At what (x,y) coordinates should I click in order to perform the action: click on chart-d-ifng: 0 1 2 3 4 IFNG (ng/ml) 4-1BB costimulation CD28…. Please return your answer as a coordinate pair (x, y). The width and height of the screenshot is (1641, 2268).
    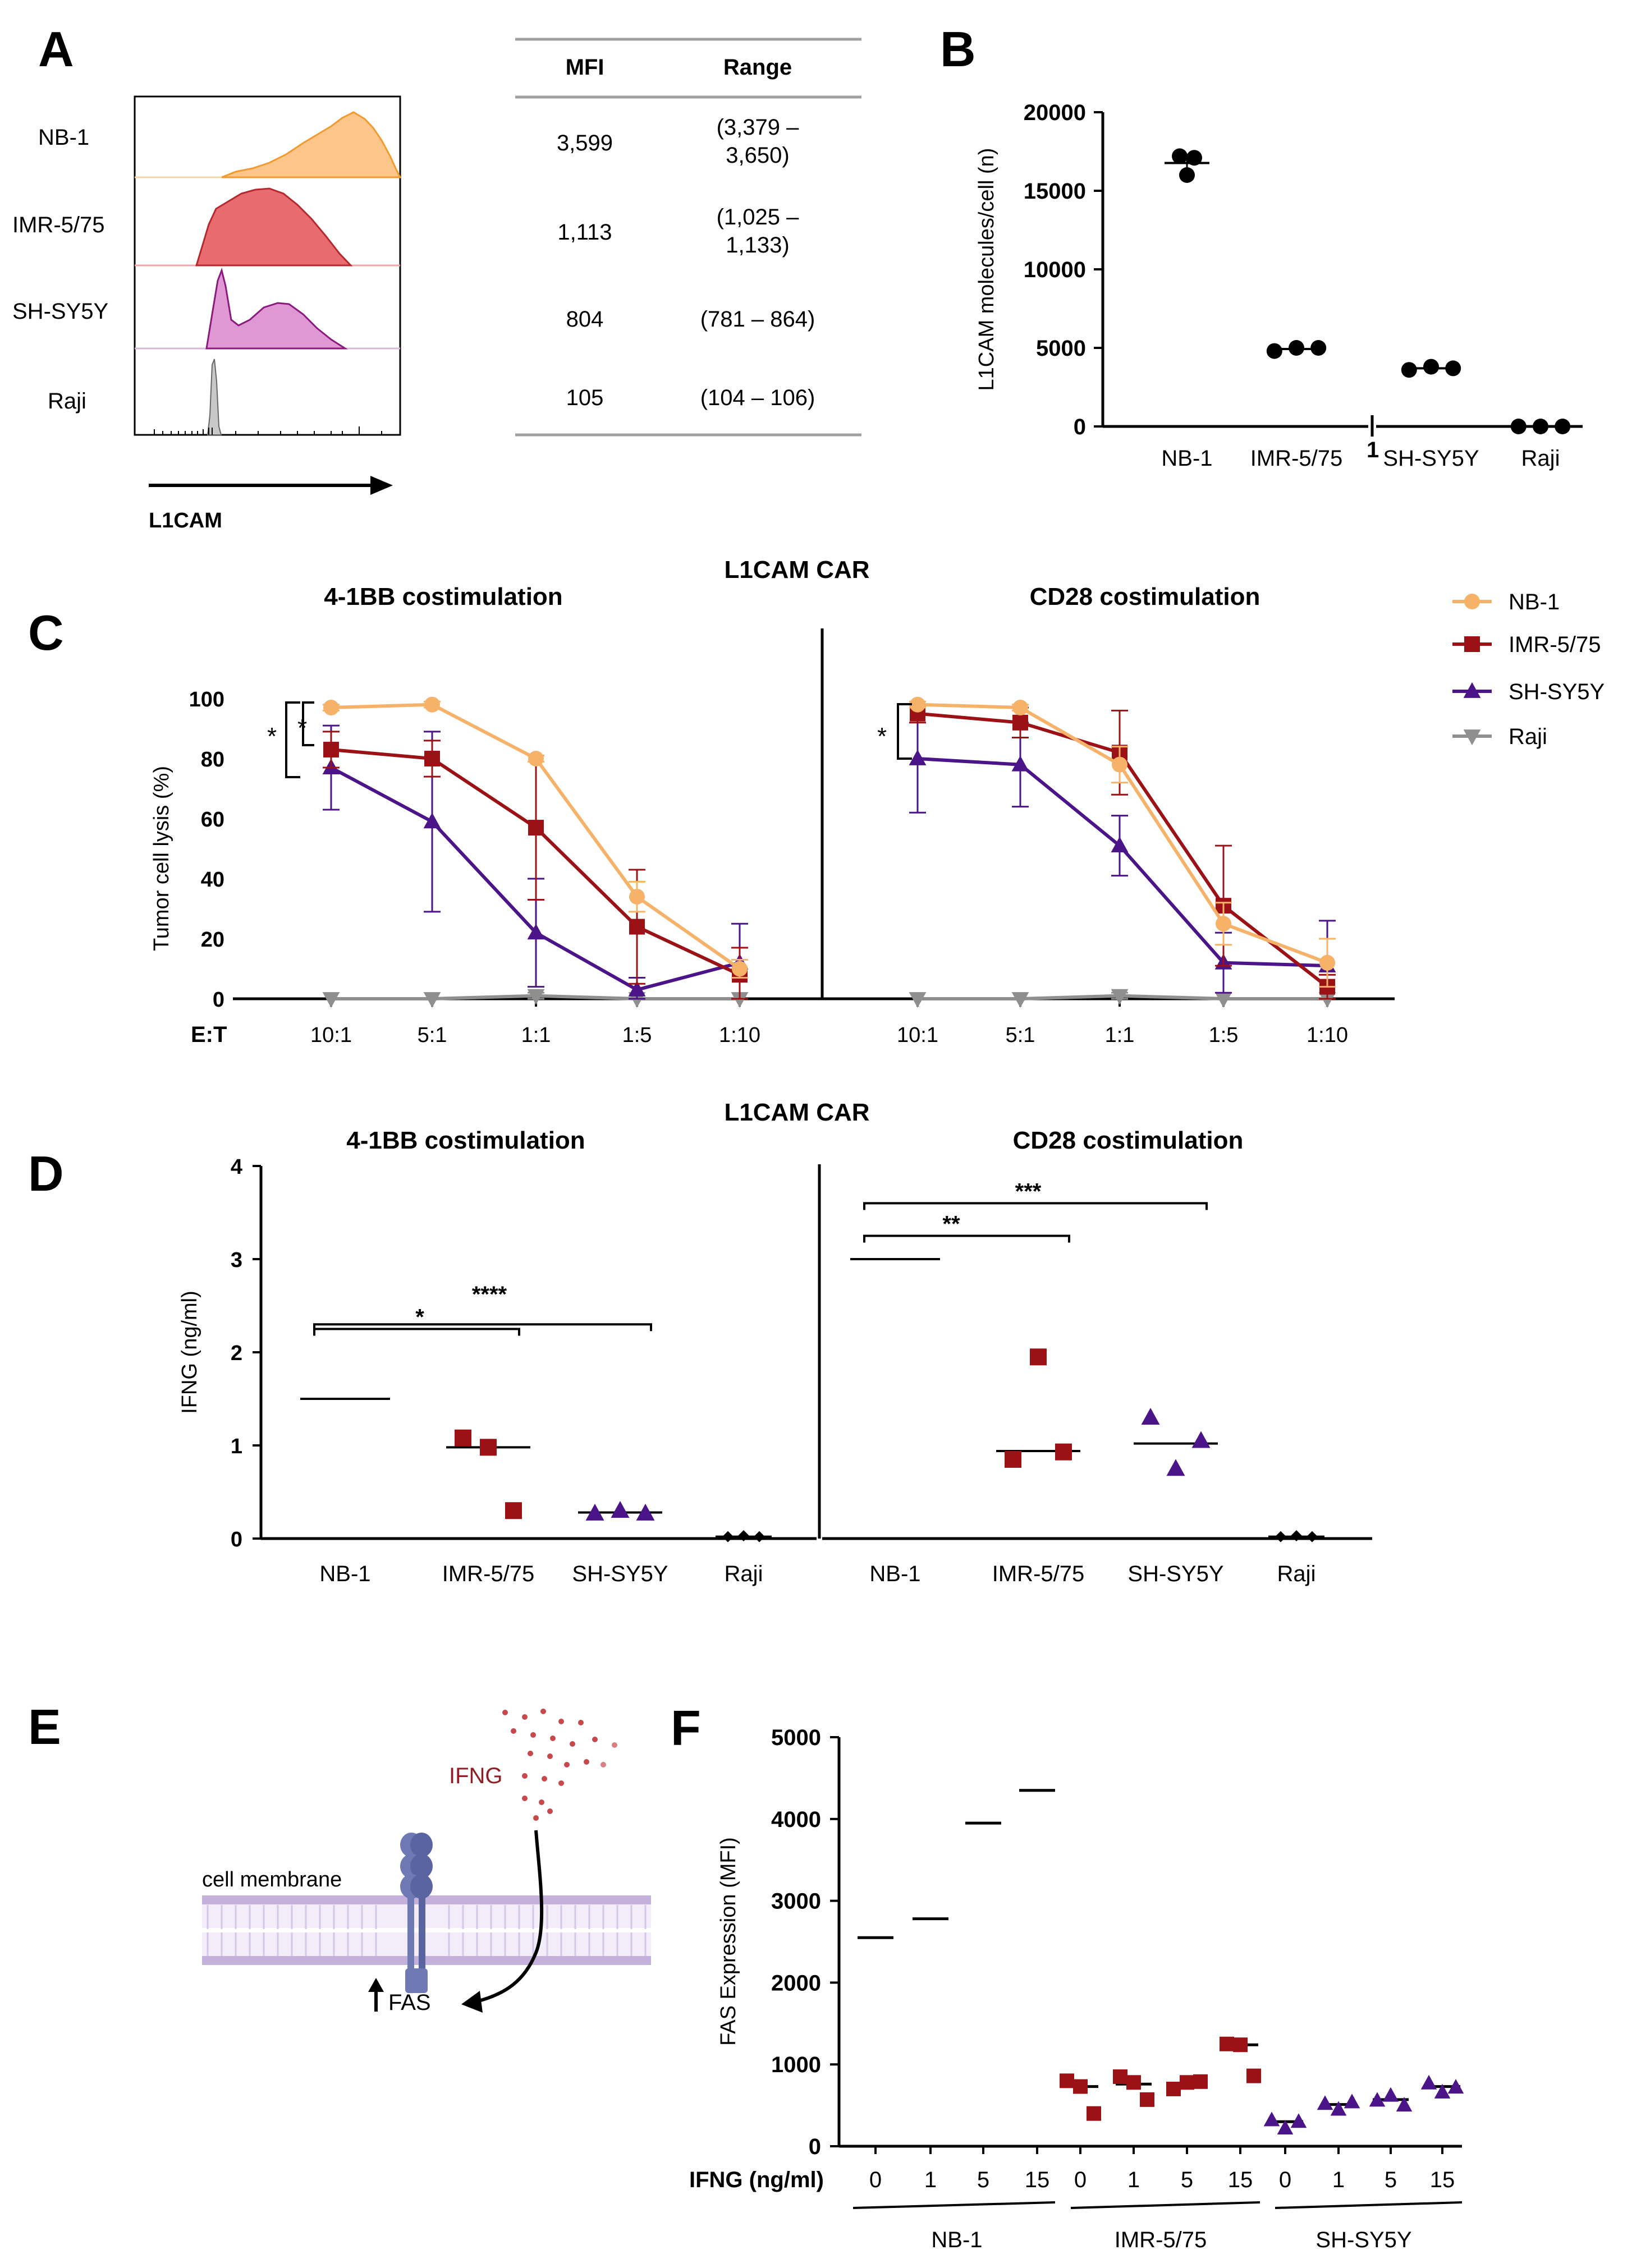
    Looking at the image, I should click on (775, 1356).